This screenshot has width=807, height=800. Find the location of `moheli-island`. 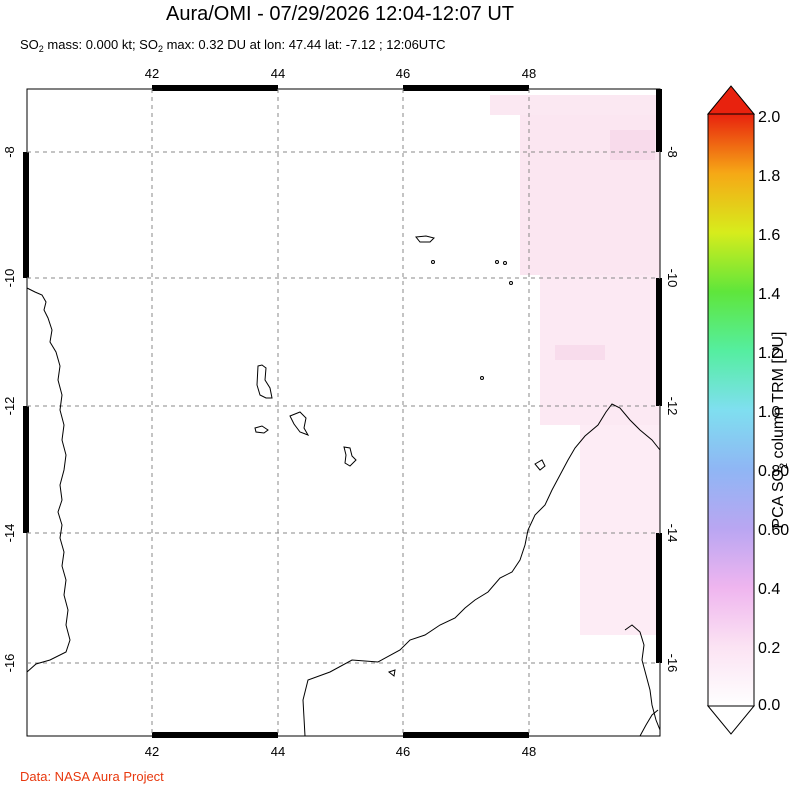

moheli-island is located at coordinates (261, 429).